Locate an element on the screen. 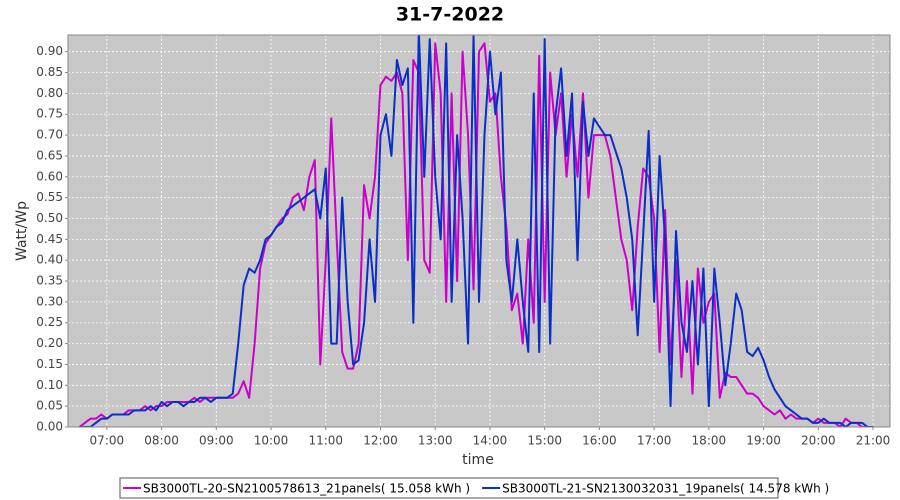  legend-box is located at coordinates (449, 488).